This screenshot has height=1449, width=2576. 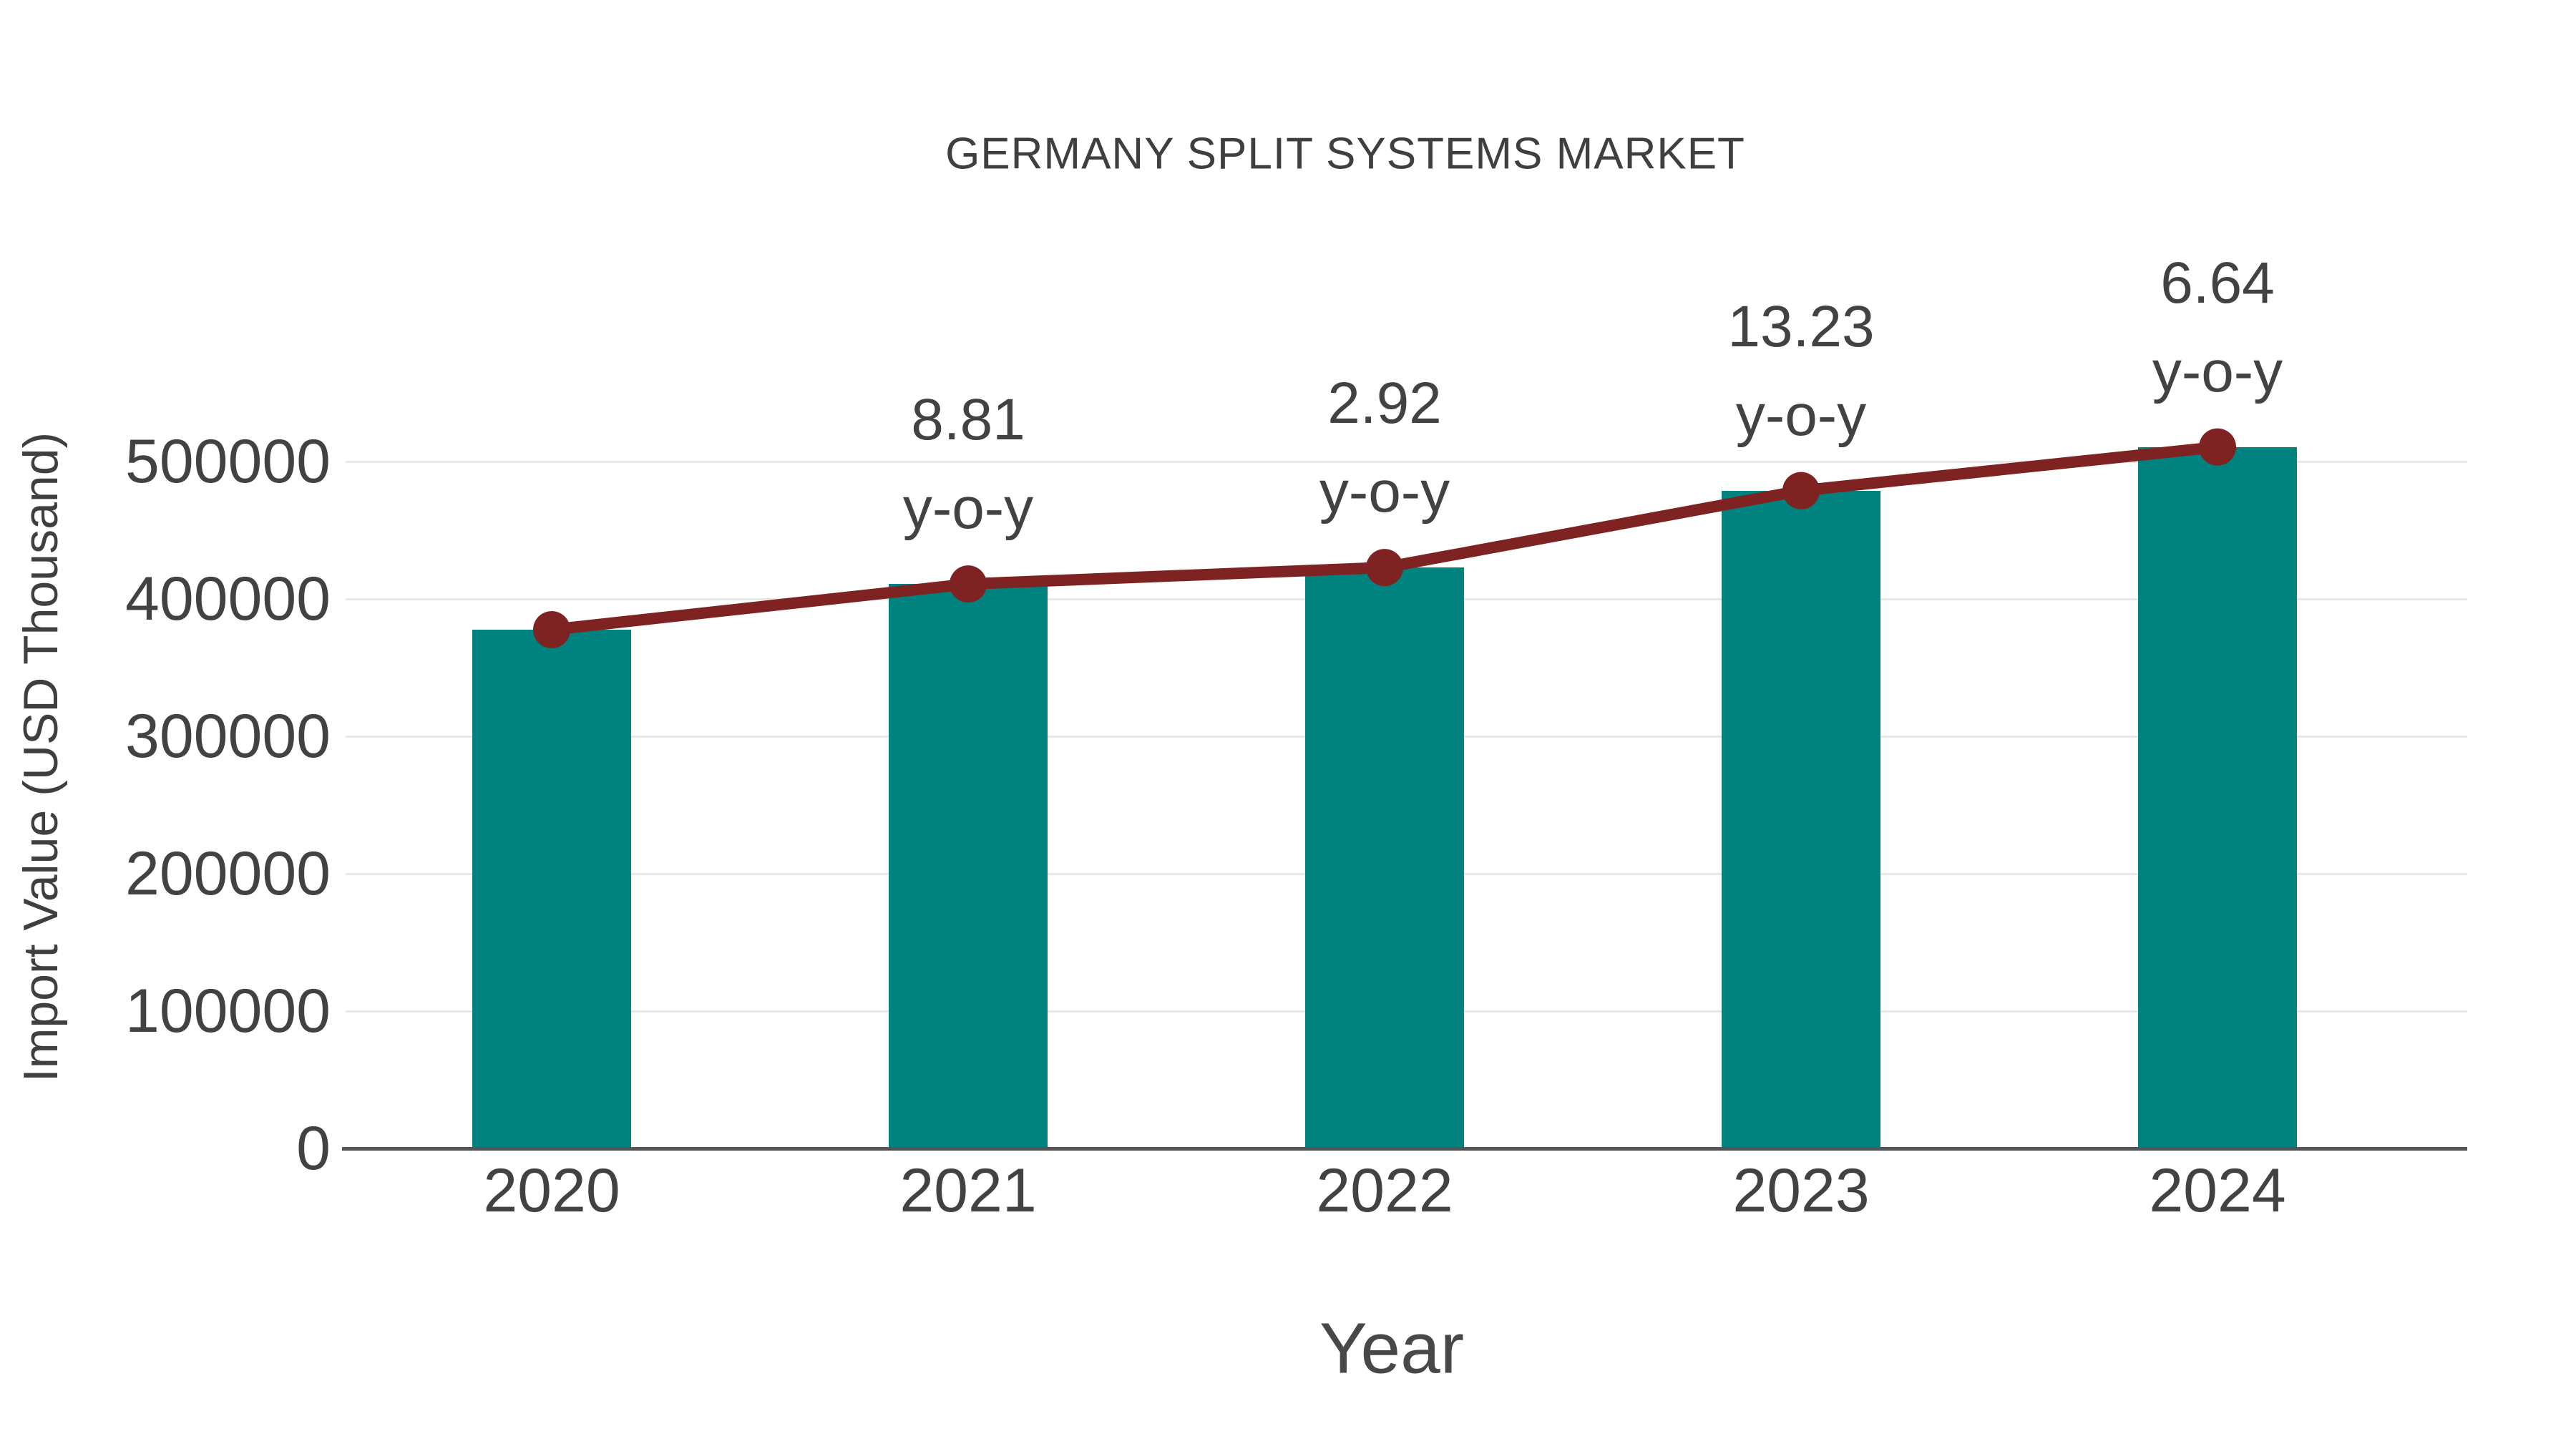 What do you see at coordinates (2217, 371) in the screenshot?
I see `yoy-annotation-suffix-2024: y-o-y` at bounding box center [2217, 371].